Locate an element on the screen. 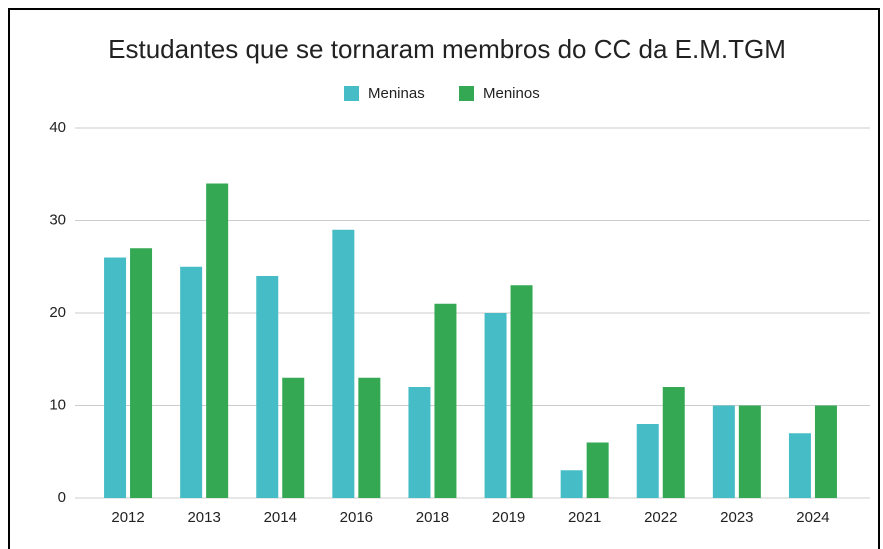 The width and height of the screenshot is (883, 549). x-tick-label: 2019 is located at coordinates (508, 517).